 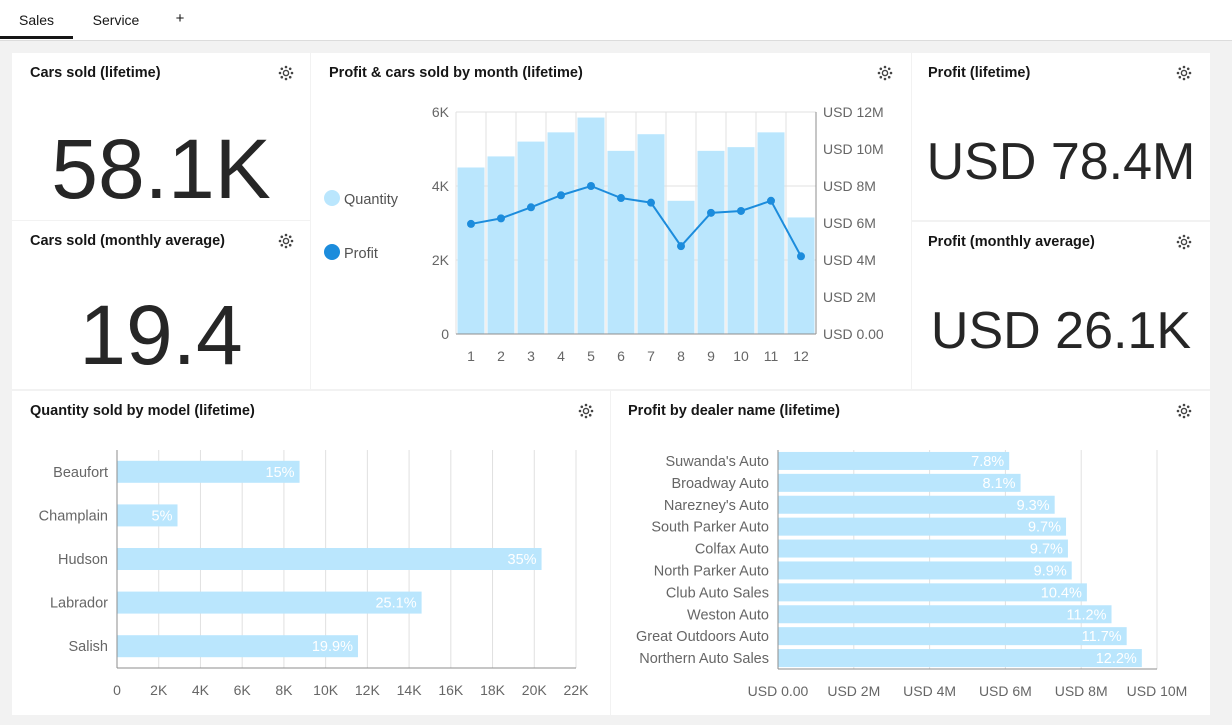 I want to click on profit-monthly-card: Profit (monthly average) USD 26.1K, so click(x=1061, y=305).